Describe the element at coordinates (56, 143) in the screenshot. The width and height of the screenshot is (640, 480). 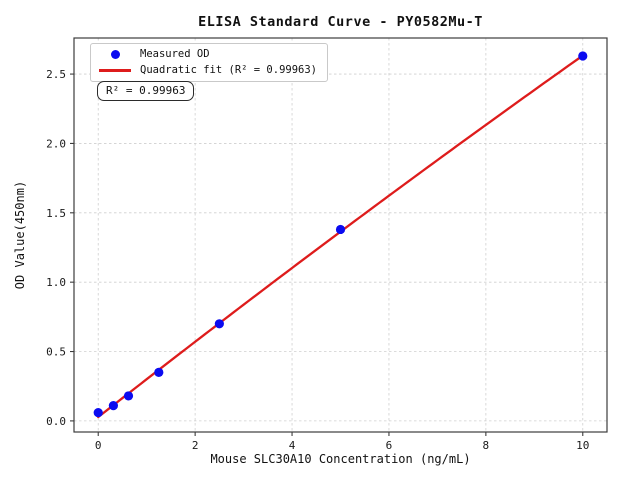
I see `y-tick-label: 2.0` at that location.